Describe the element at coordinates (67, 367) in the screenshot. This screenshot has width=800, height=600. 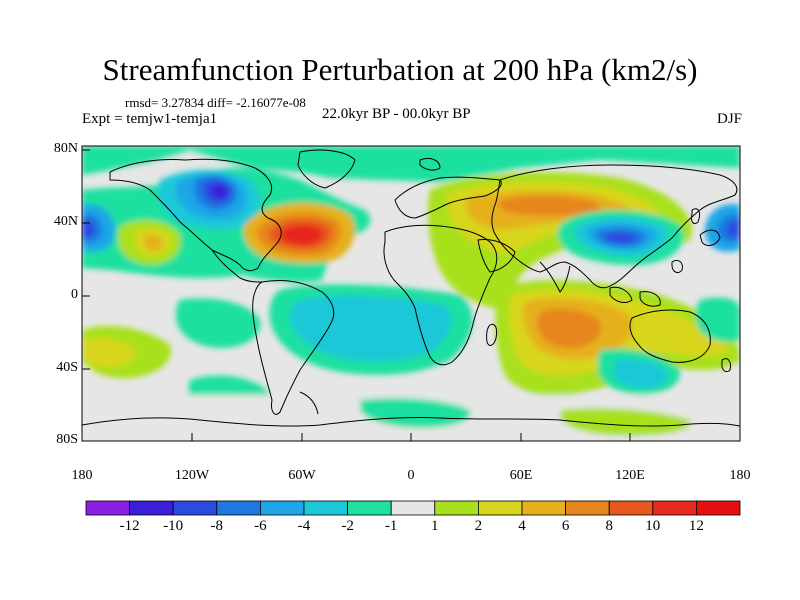
I see `lat-label: 40S` at that location.